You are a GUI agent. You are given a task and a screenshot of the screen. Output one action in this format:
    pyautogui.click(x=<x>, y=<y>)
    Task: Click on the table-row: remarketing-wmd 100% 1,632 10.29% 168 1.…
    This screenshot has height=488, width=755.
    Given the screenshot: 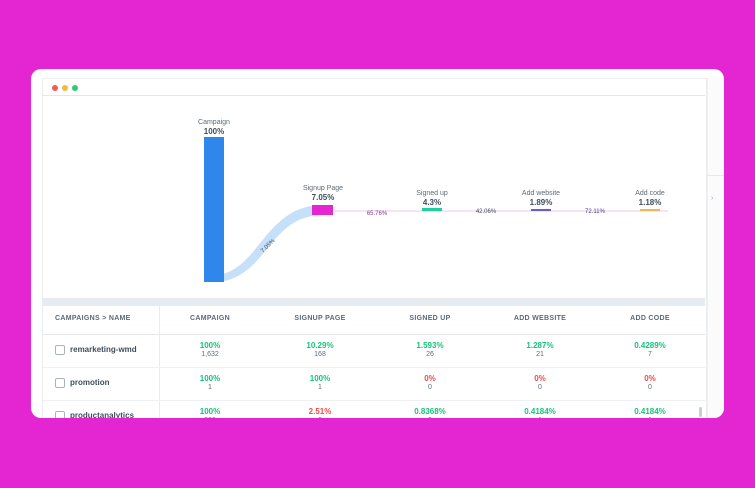 What is the action you would take?
    pyautogui.click(x=374, y=351)
    